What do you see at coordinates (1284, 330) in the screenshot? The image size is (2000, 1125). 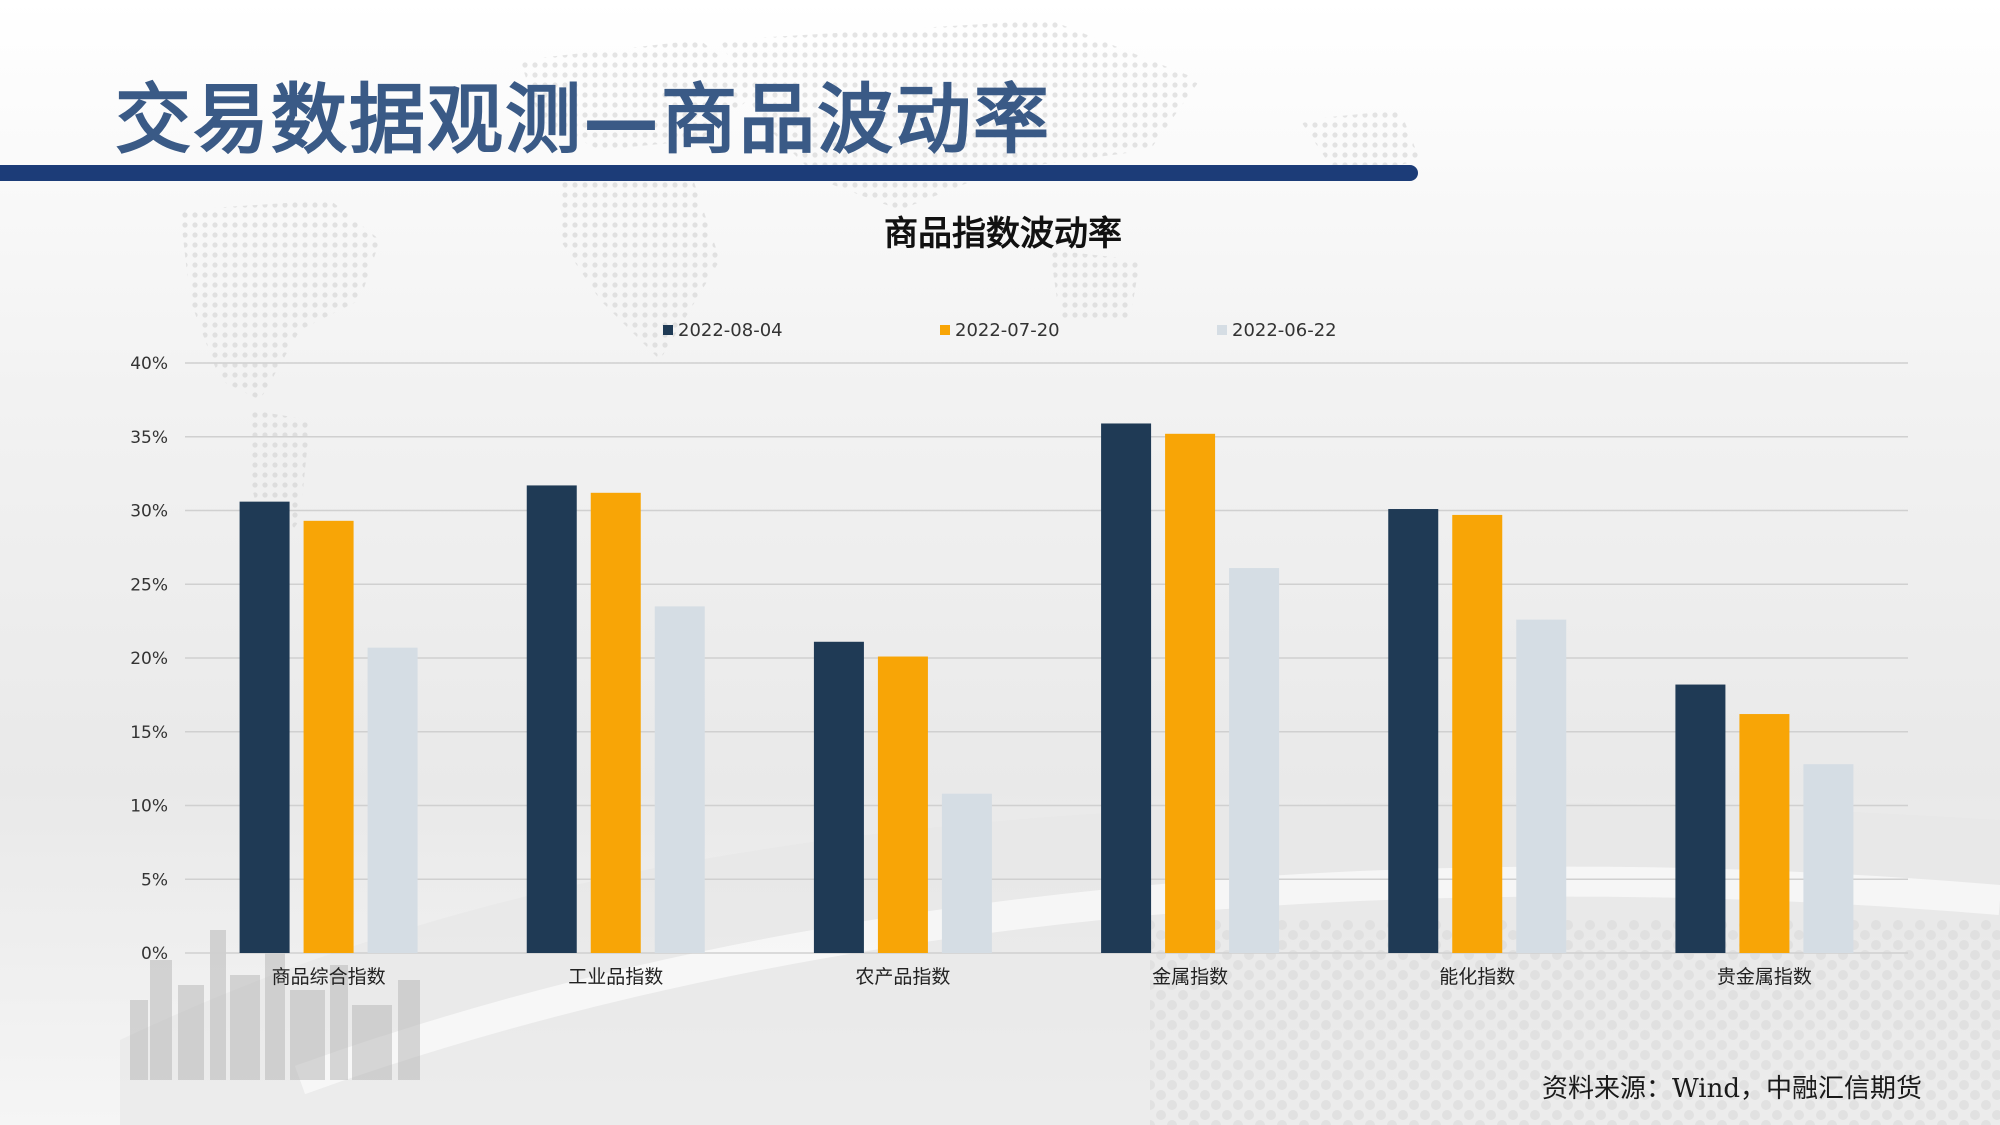 I see `legend-label: 2022-06-22` at bounding box center [1284, 330].